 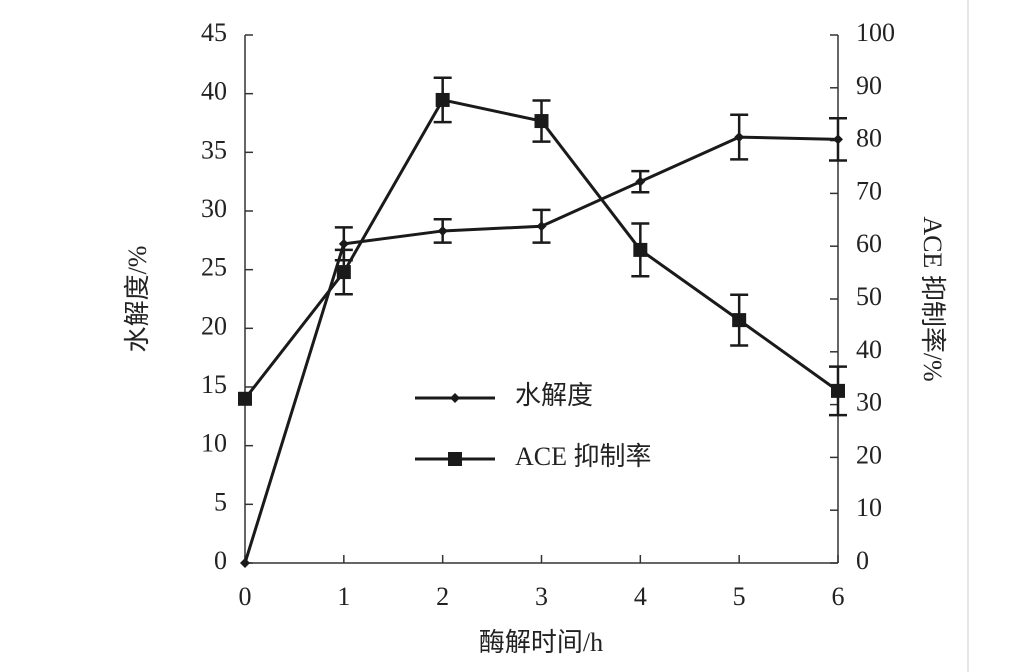 What do you see at coordinates (245, 596) in the screenshot?
I see `x-tick-label: 0` at bounding box center [245, 596].